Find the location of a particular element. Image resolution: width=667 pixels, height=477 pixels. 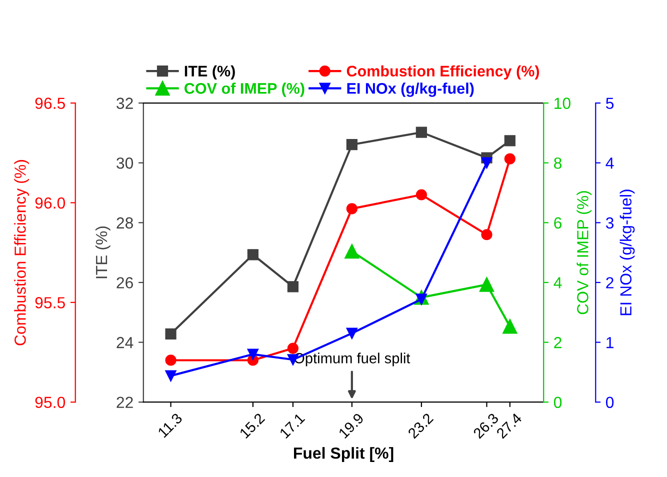

y-axis-title: ITE (%) is located at coordinates (102, 252).